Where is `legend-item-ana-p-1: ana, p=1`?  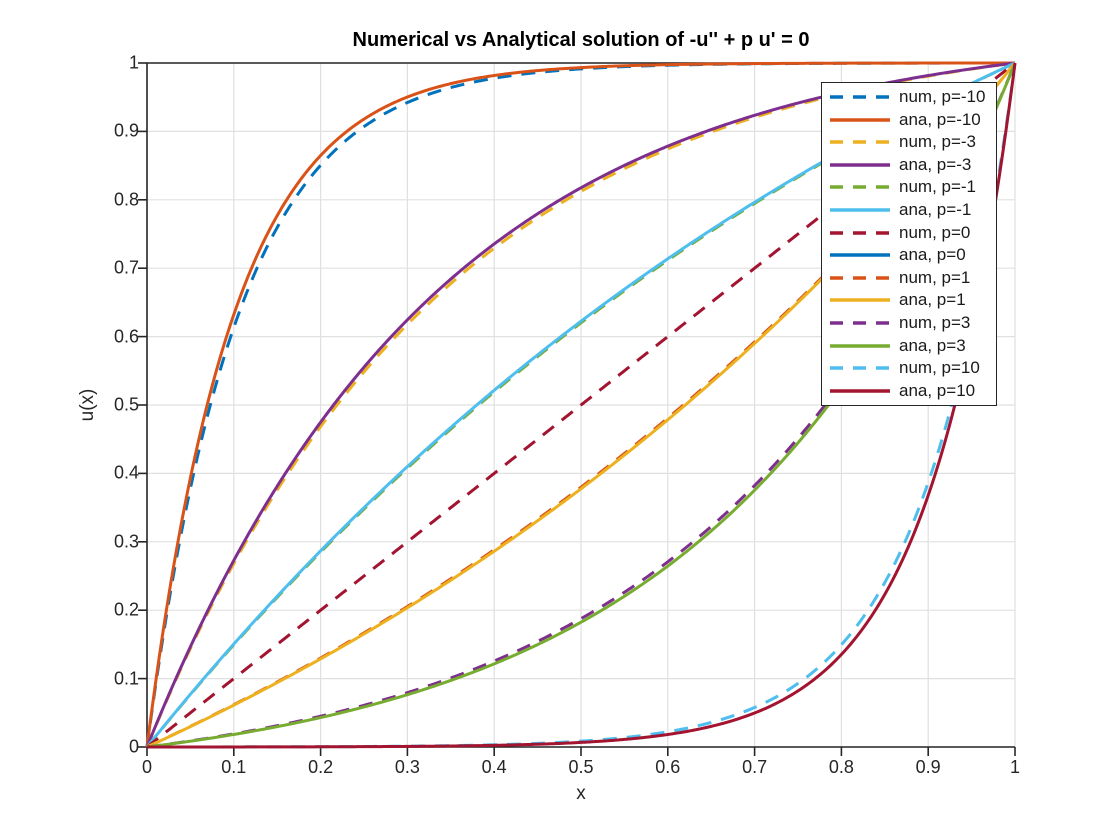 legend-item-ana-p-1: ana, p=1 is located at coordinates (909, 300).